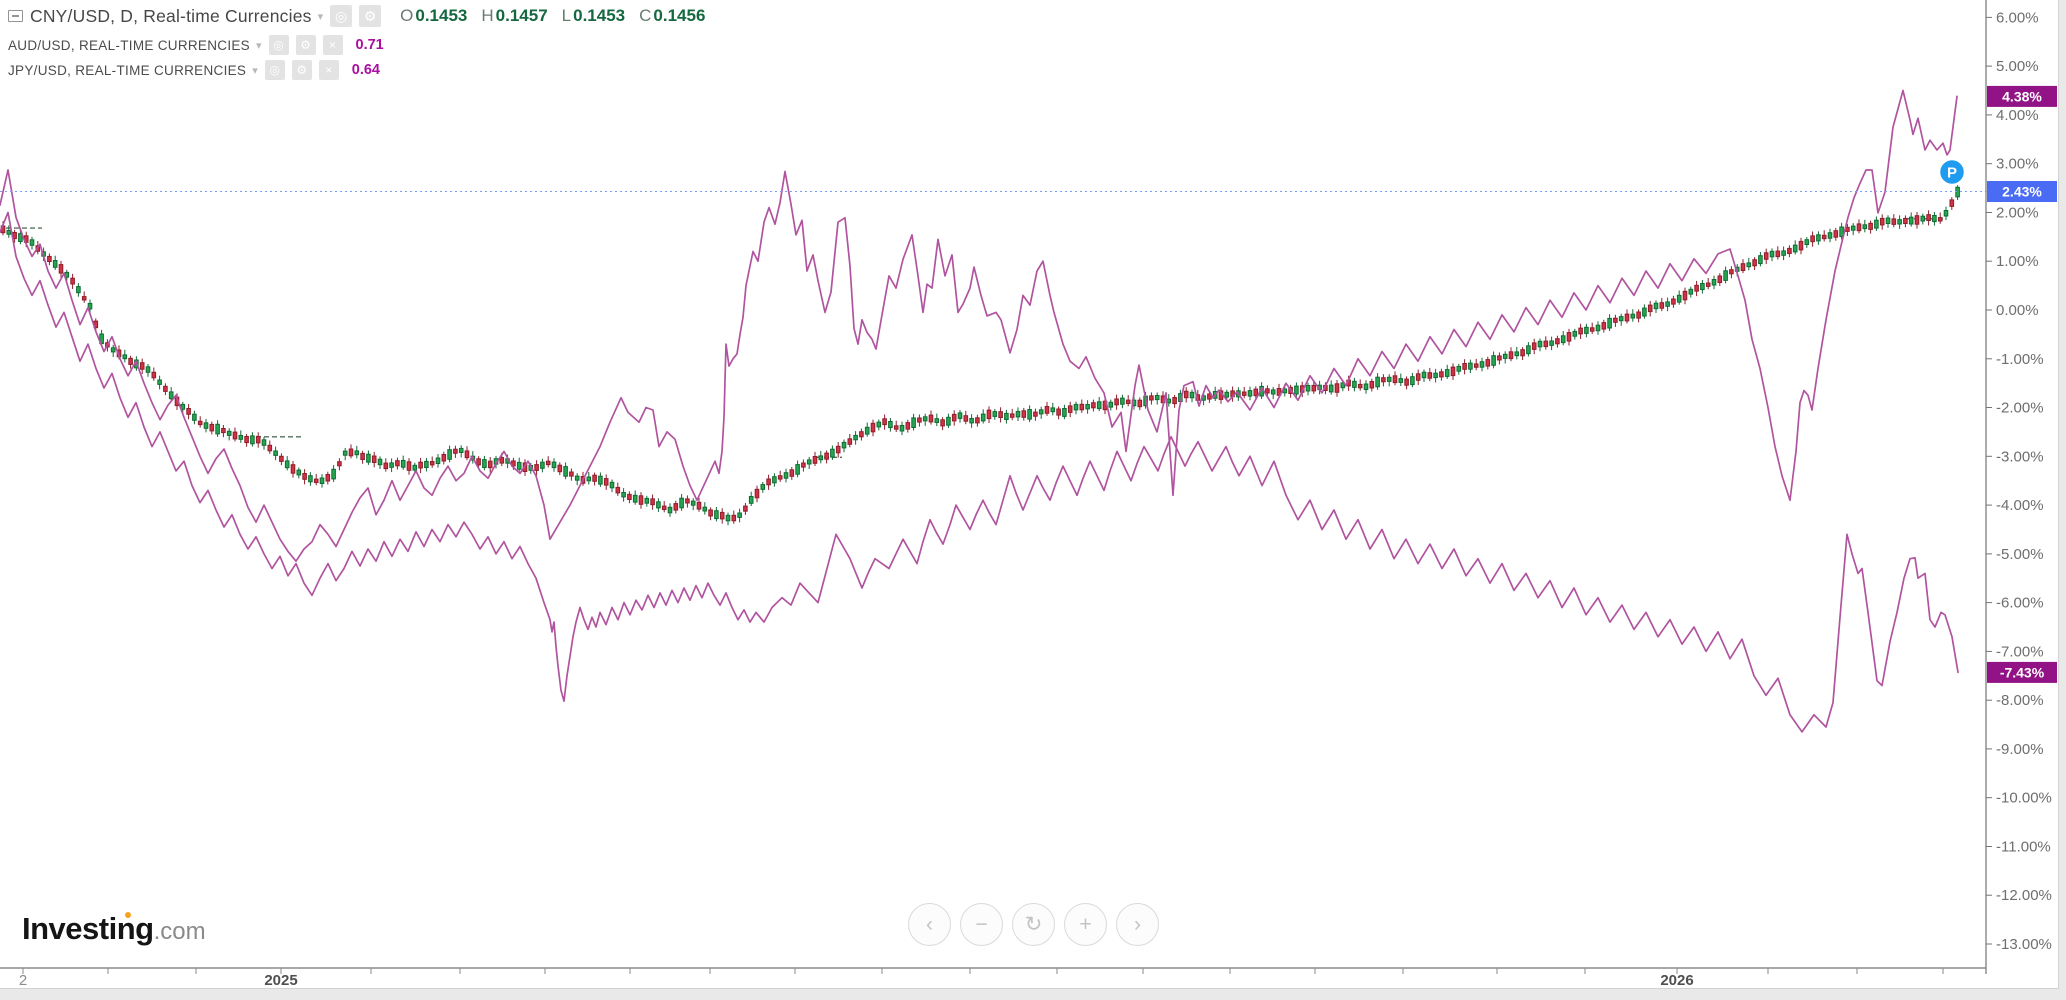  I want to click on plus-icon: +, so click(1085, 924).